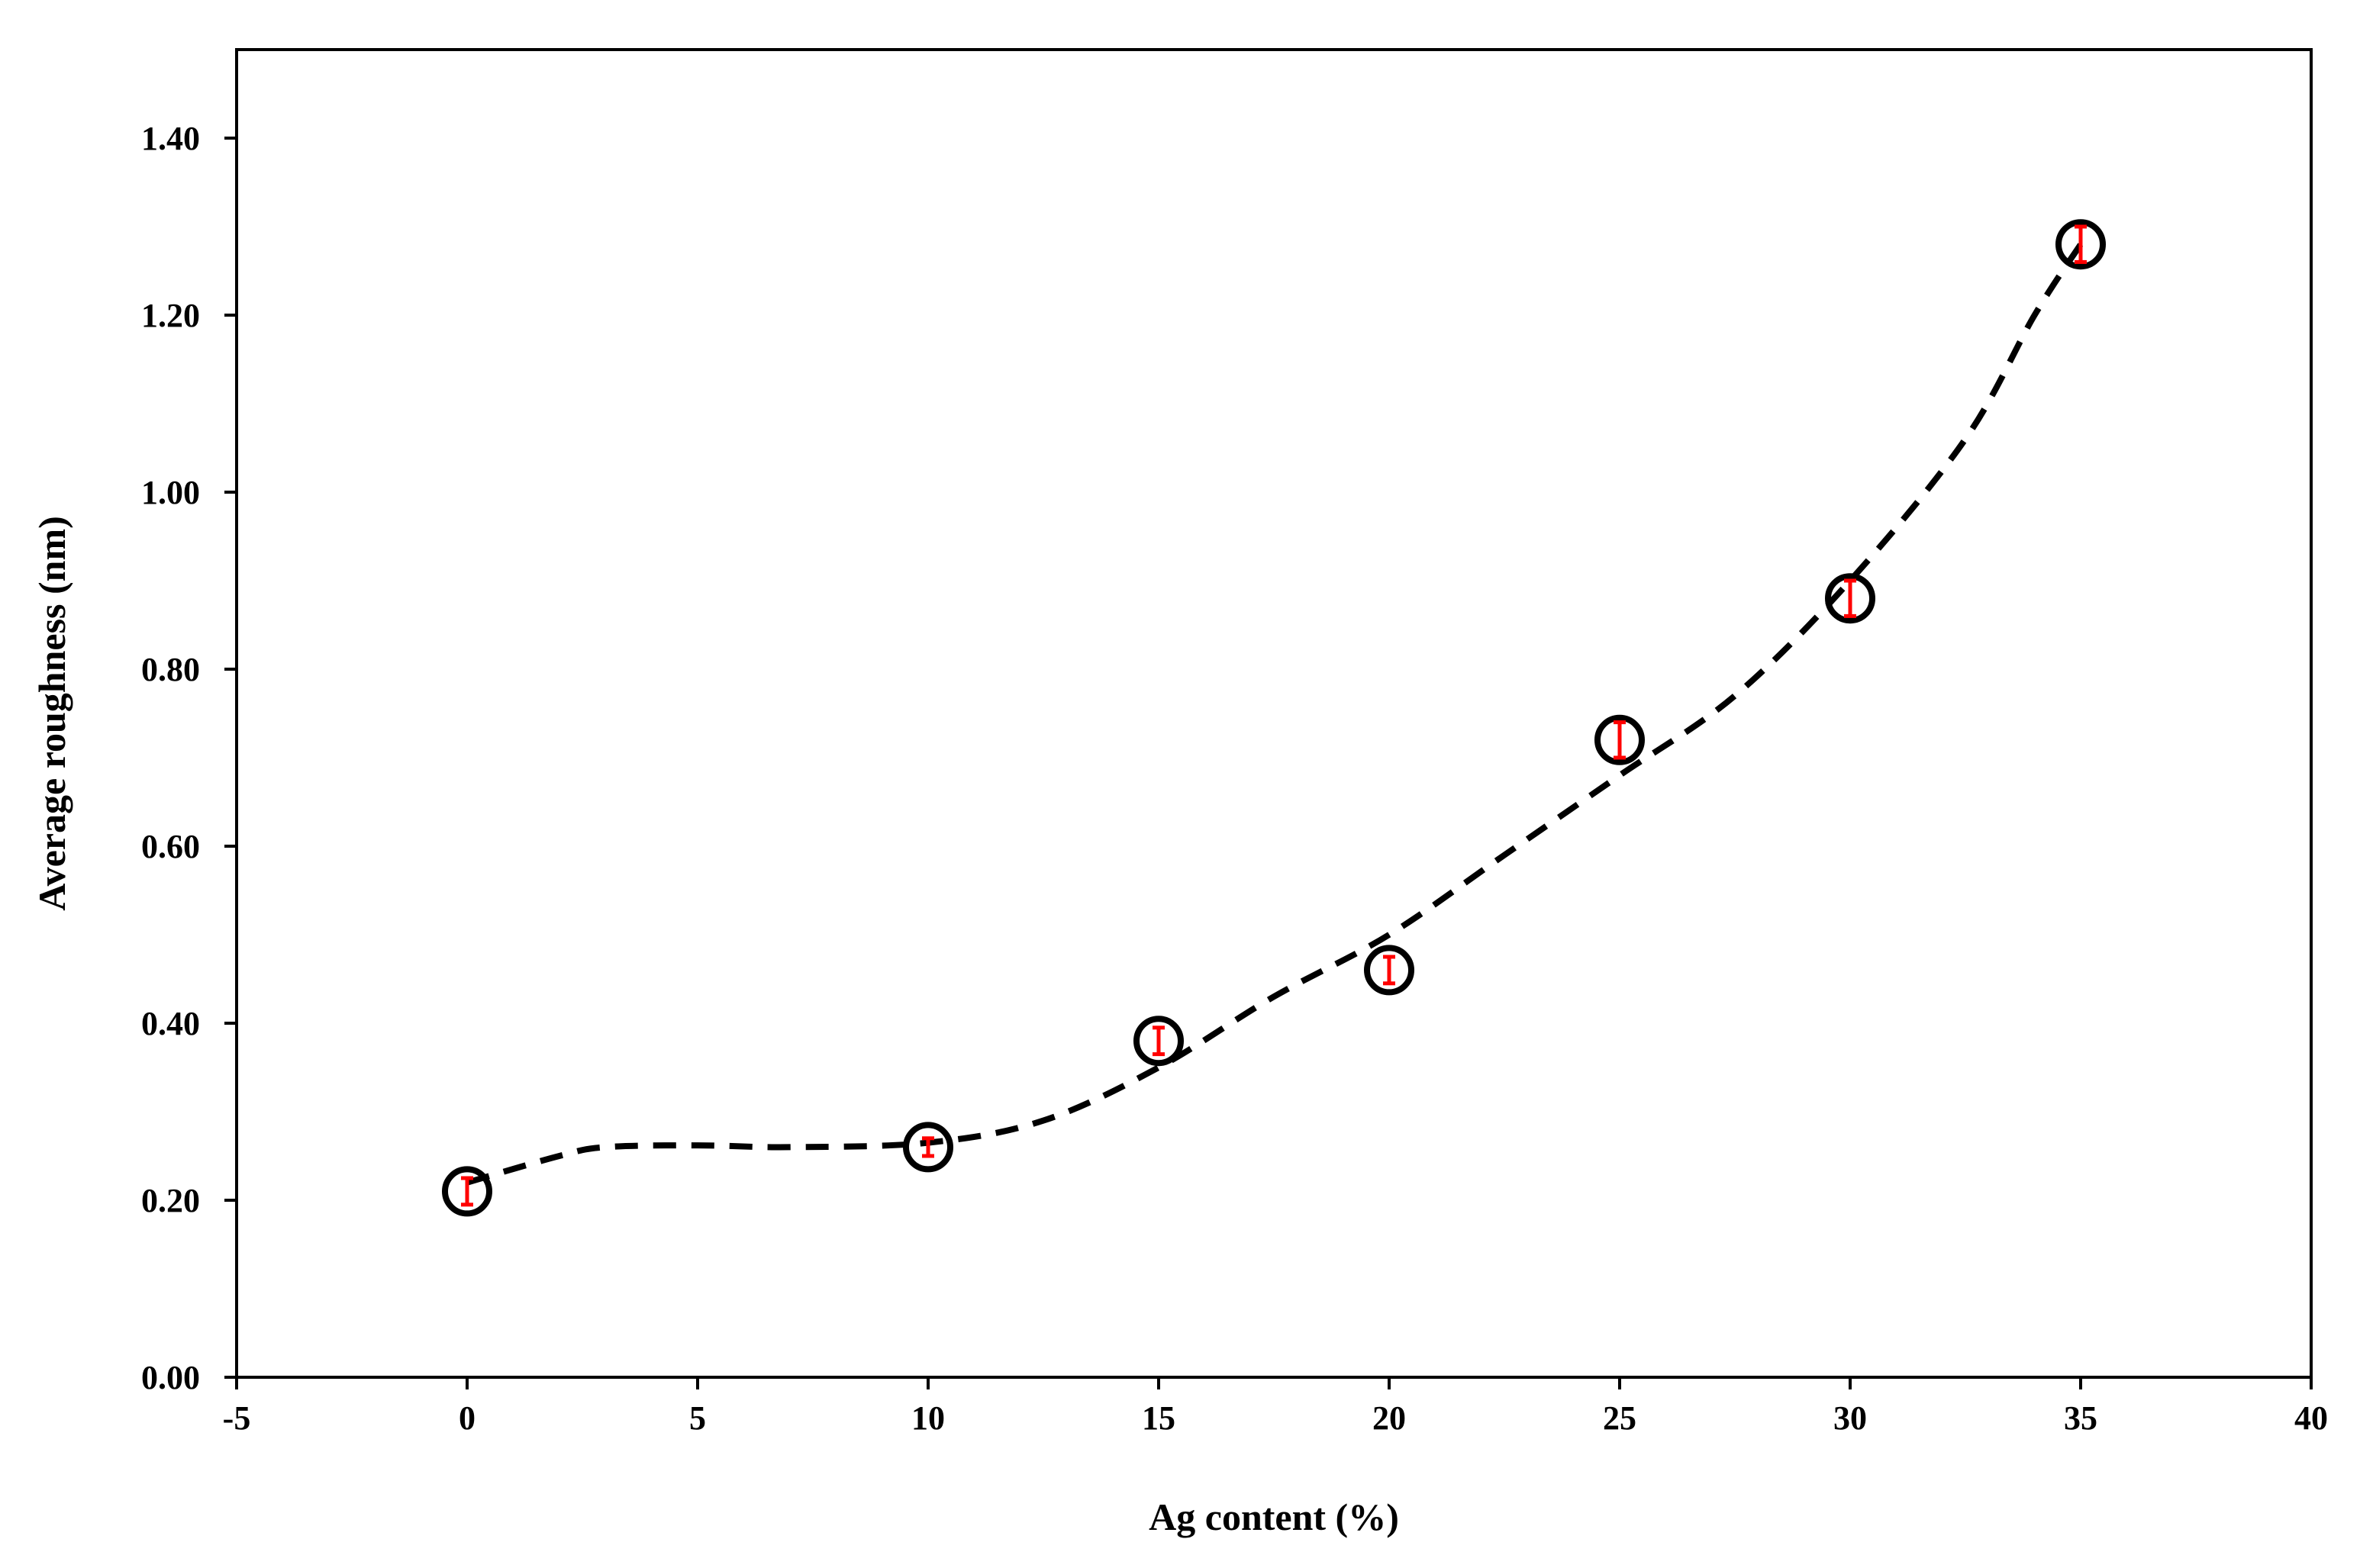 This screenshot has width=2360, height=1568. I want to click on x-tick-label: 40, so click(2311, 1418).